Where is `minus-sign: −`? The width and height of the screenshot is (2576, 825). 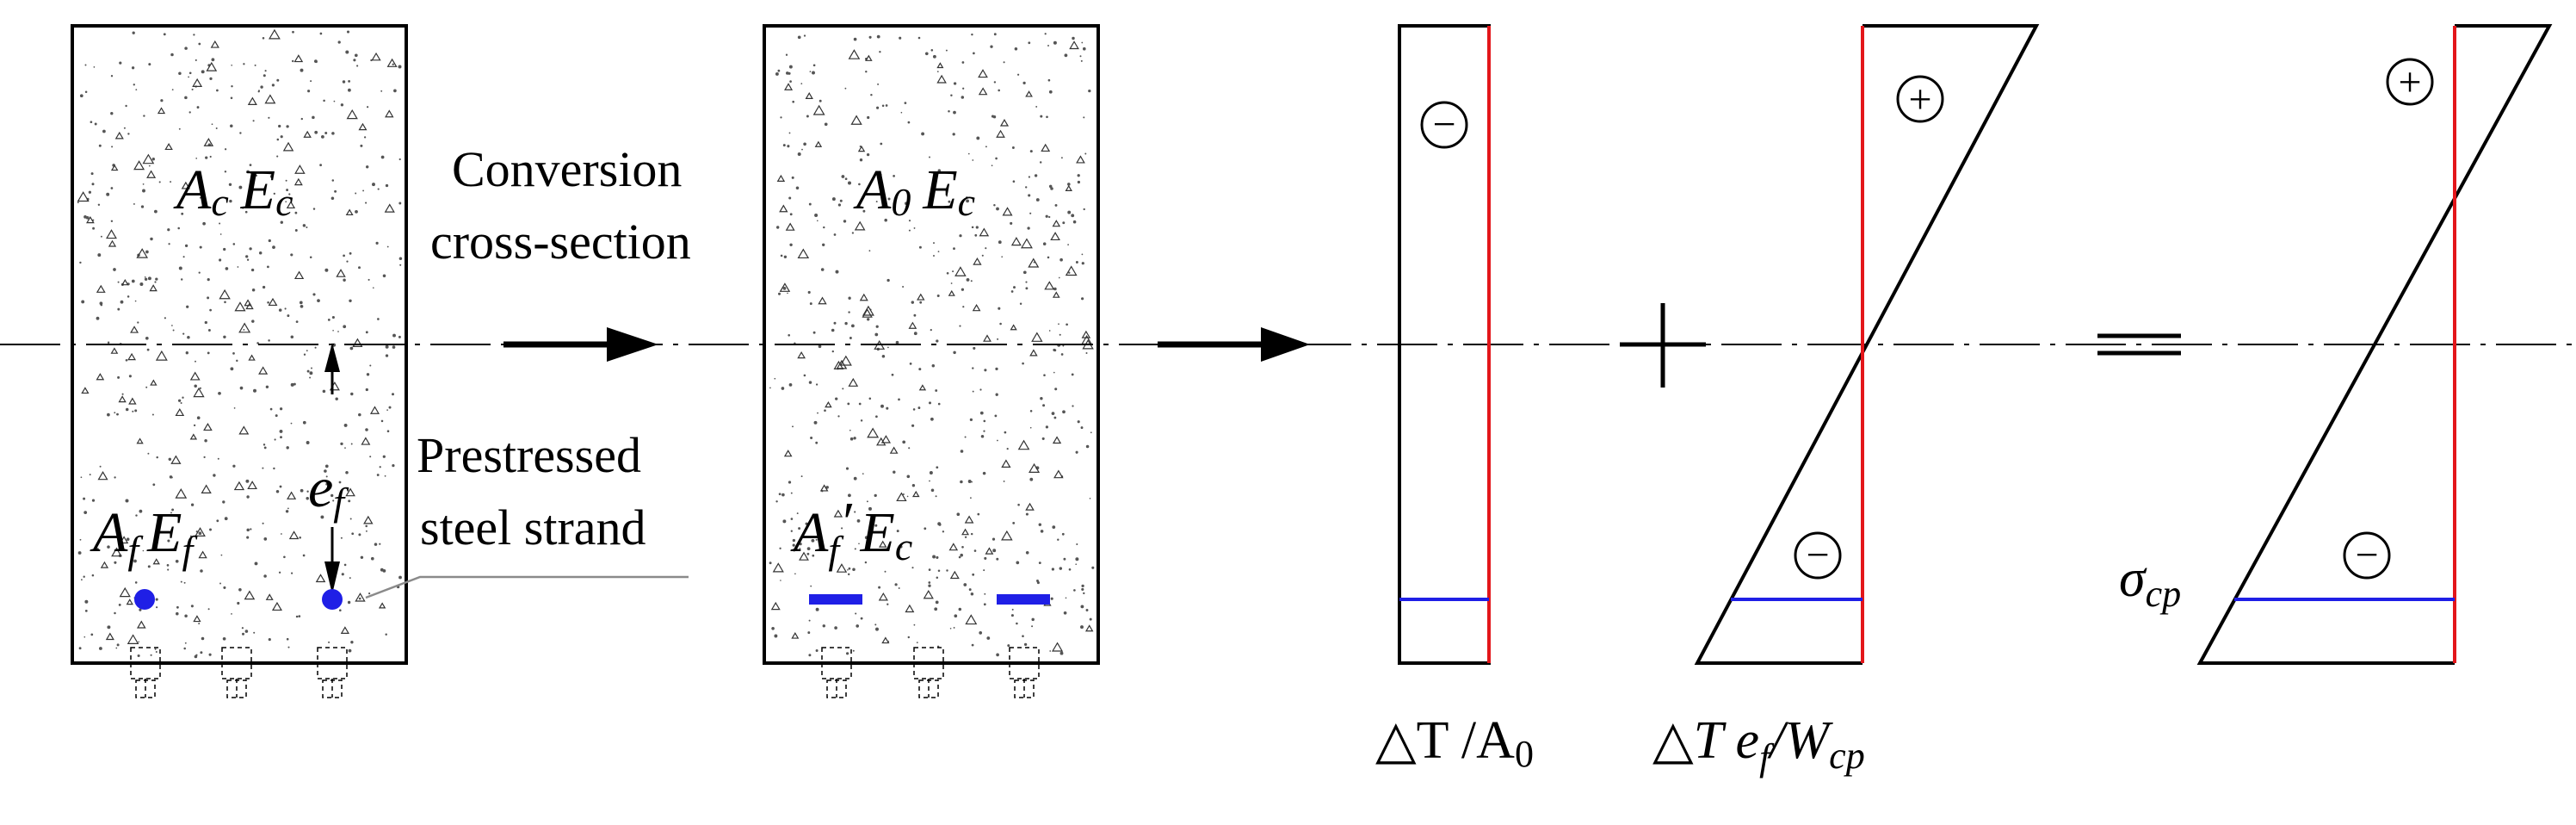 minus-sign: − is located at coordinates (1443, 124).